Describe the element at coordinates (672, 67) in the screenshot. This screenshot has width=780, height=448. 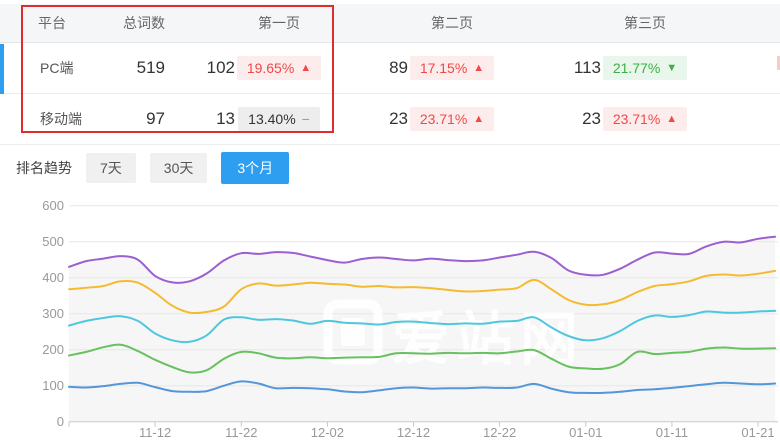
I see `trend-arrow-icon: ▼` at that location.